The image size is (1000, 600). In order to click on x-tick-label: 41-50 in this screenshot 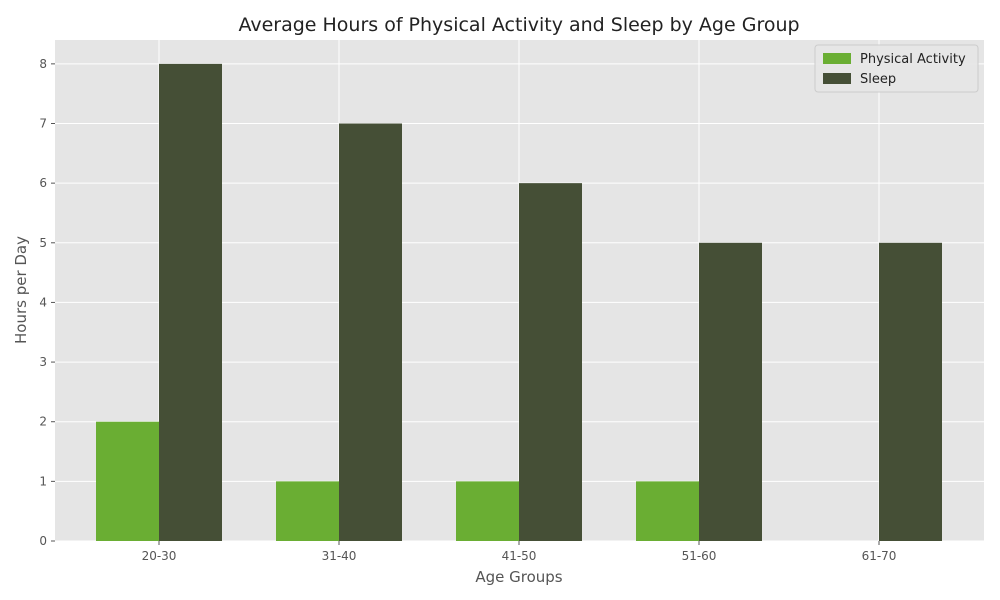, I will do `click(519, 556)`.